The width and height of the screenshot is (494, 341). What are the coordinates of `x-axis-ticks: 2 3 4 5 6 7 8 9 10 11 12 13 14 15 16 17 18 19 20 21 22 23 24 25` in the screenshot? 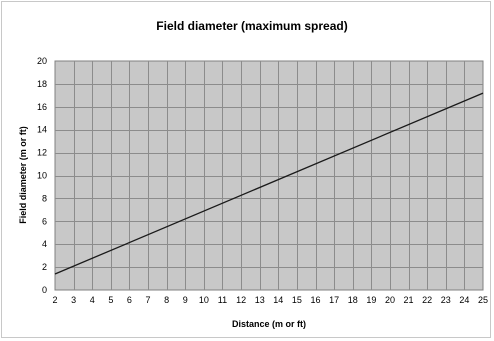 It's located at (270, 300).